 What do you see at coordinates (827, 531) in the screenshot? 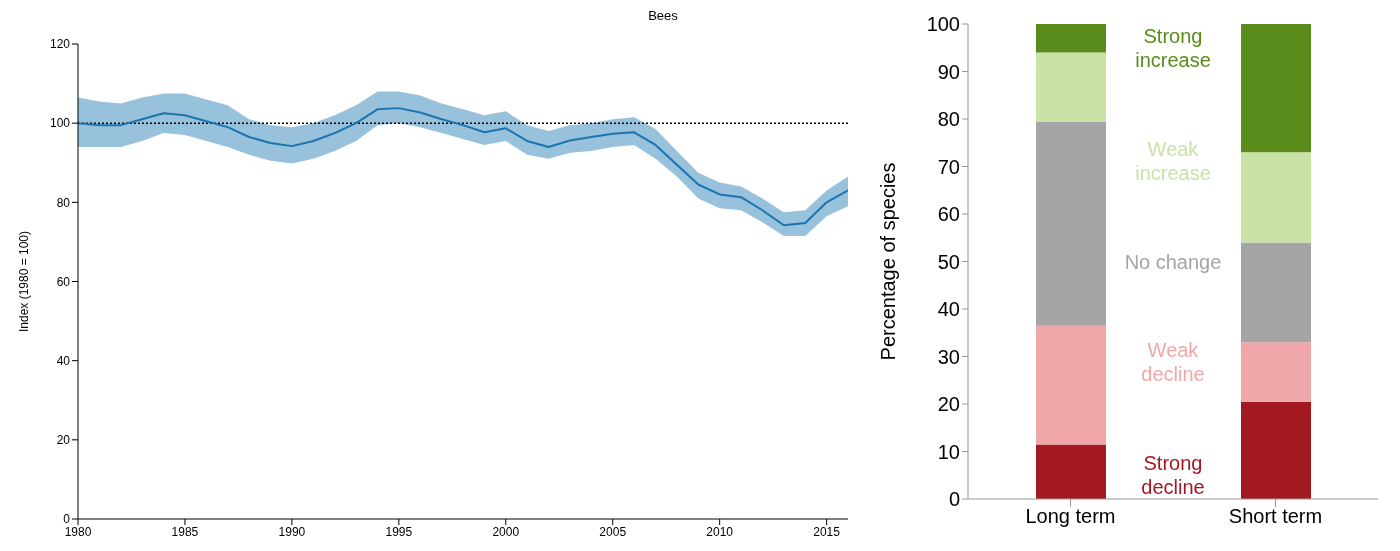
I see `x-tick-label: 2015` at bounding box center [827, 531].